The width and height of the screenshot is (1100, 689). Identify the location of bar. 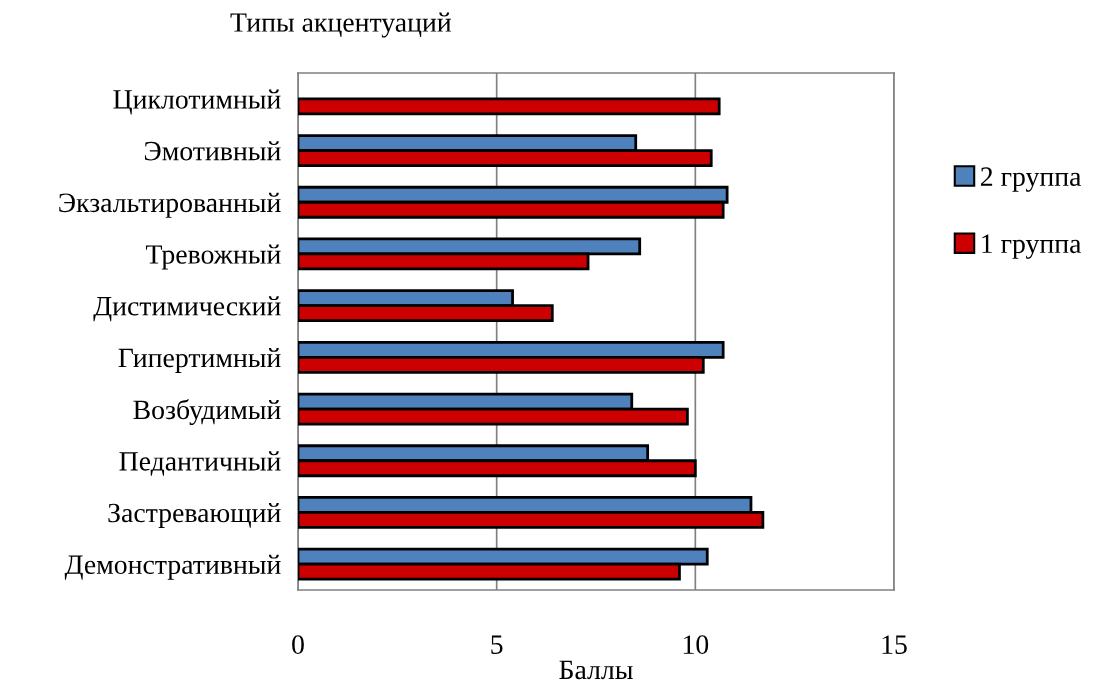
(509, 106).